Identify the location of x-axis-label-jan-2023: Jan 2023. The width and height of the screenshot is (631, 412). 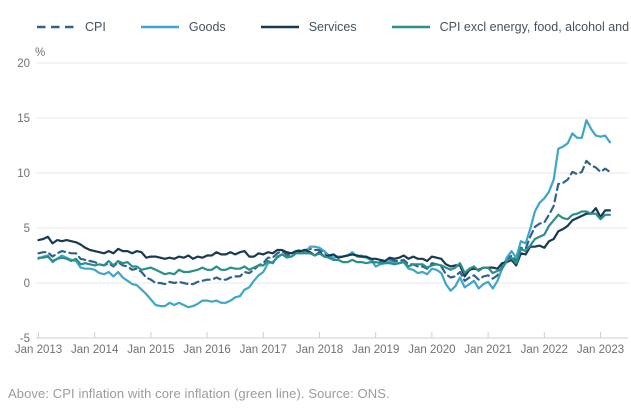
(600, 350).